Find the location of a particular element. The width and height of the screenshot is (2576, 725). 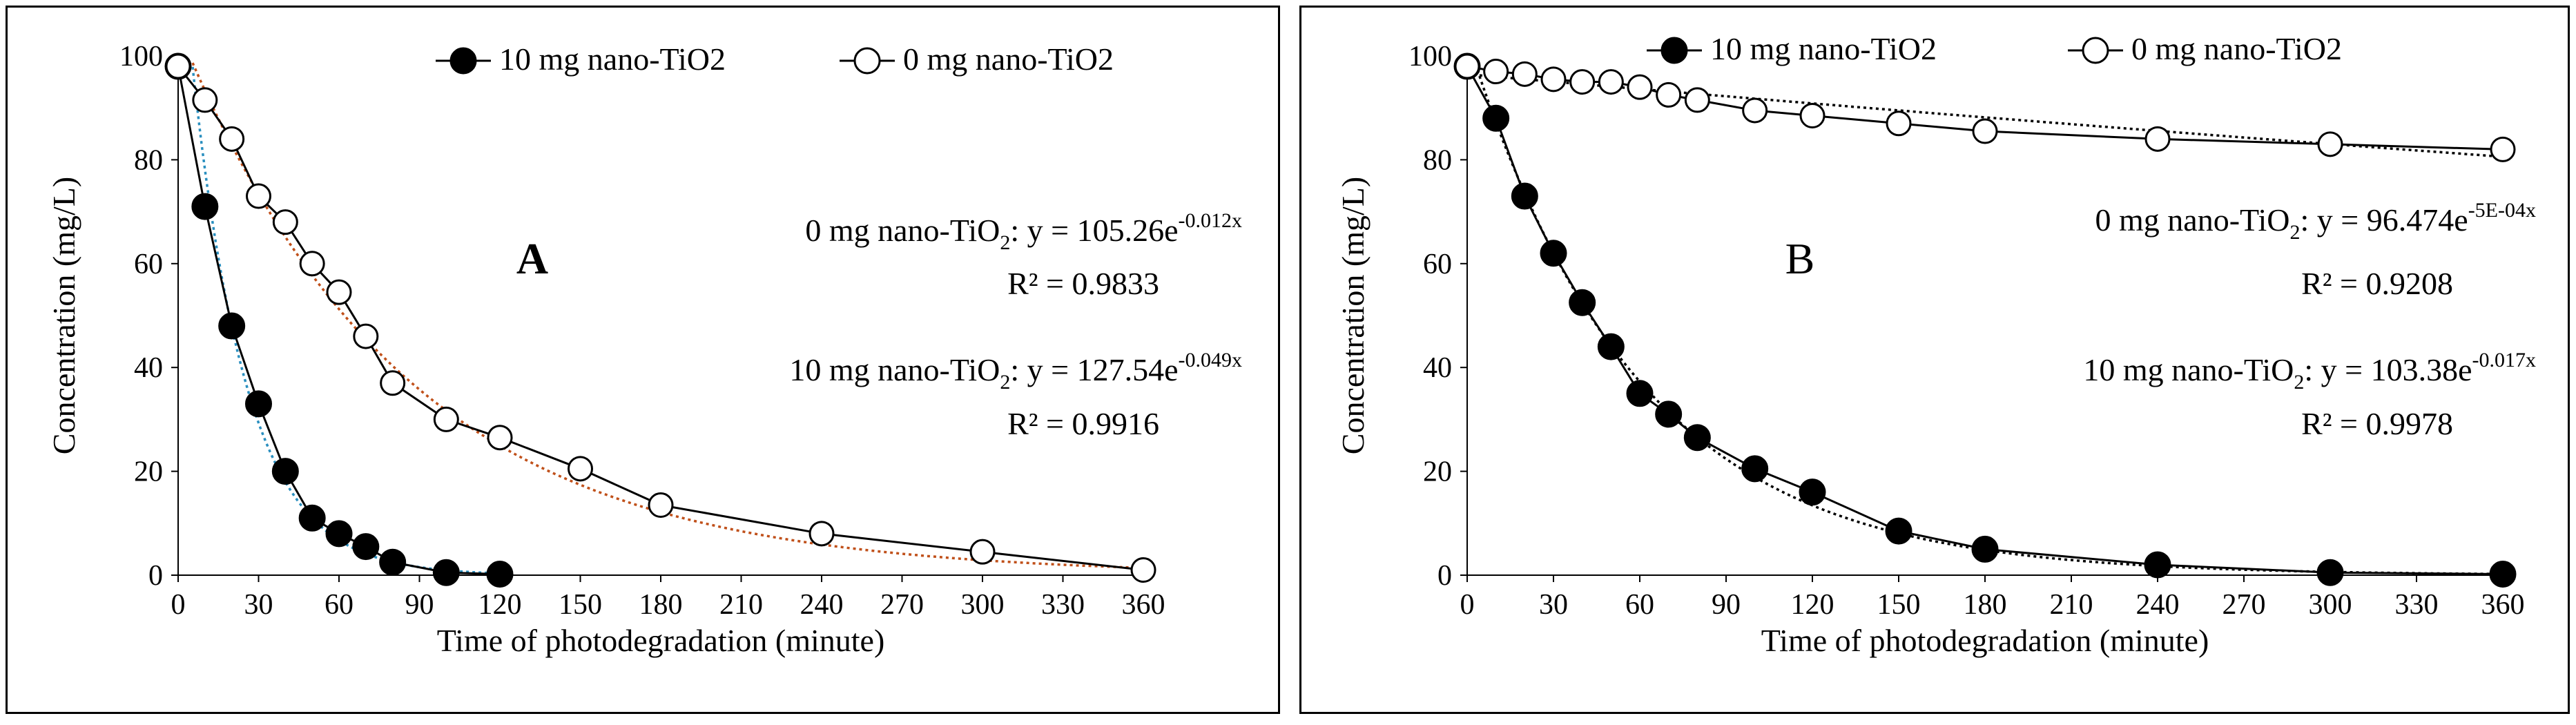

legend-label: 0 mg nano-TiO2 is located at coordinates (1009, 59).